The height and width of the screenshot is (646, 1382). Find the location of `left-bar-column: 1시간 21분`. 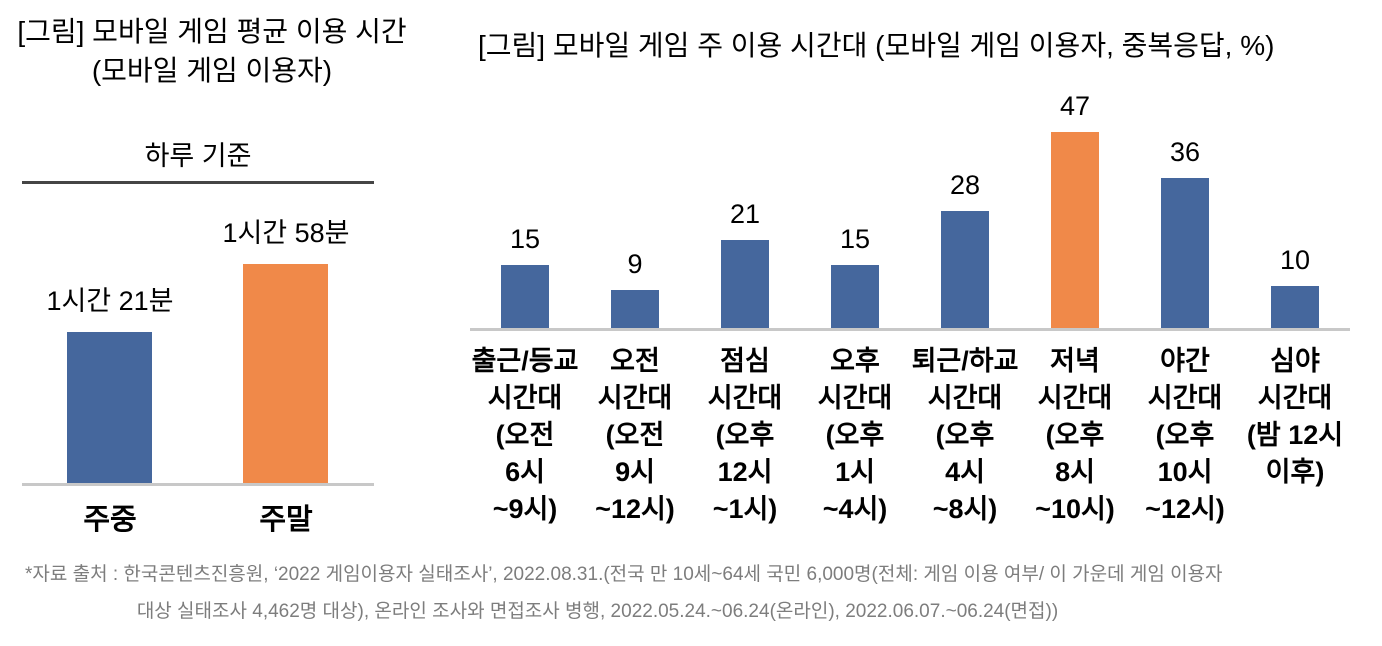

left-bar-column: 1시간 21분 is located at coordinates (110, 381).